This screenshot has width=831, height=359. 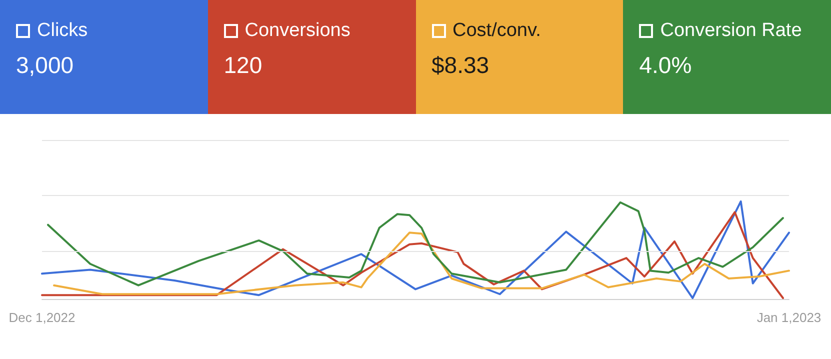 I want to click on x-tick-label: Dec 1,2022, so click(x=42, y=317).